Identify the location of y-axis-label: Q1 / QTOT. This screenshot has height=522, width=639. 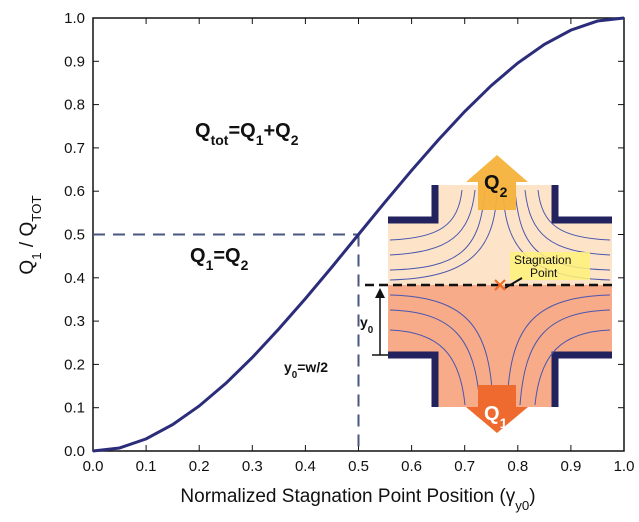
(30, 234).